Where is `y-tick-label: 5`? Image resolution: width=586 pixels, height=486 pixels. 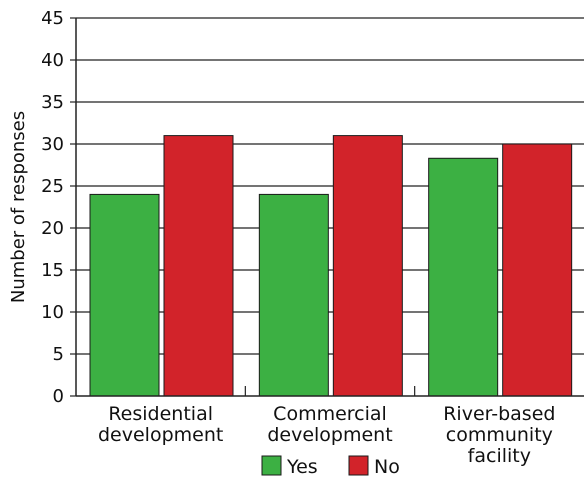
y-tick-label: 5 is located at coordinates (58, 354).